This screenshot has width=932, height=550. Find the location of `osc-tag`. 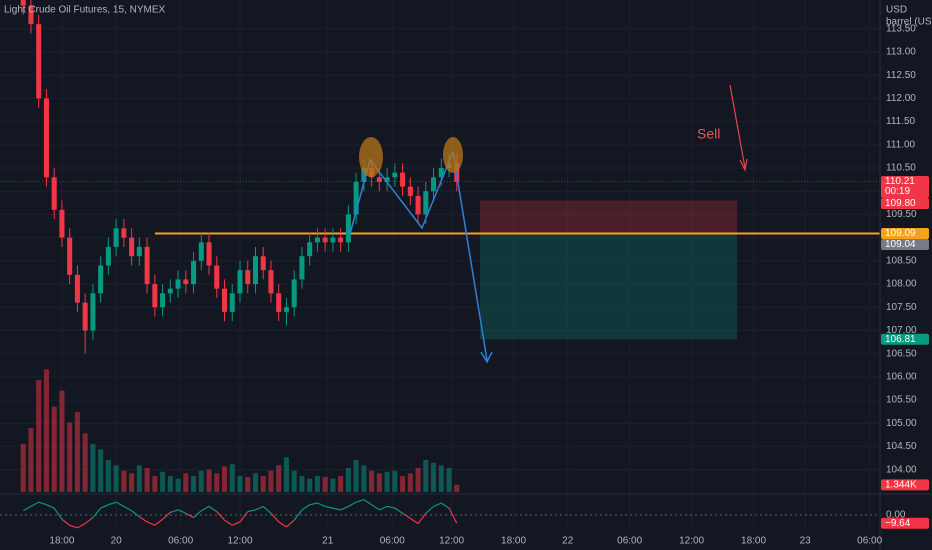

osc-tag is located at coordinates (905, 523).